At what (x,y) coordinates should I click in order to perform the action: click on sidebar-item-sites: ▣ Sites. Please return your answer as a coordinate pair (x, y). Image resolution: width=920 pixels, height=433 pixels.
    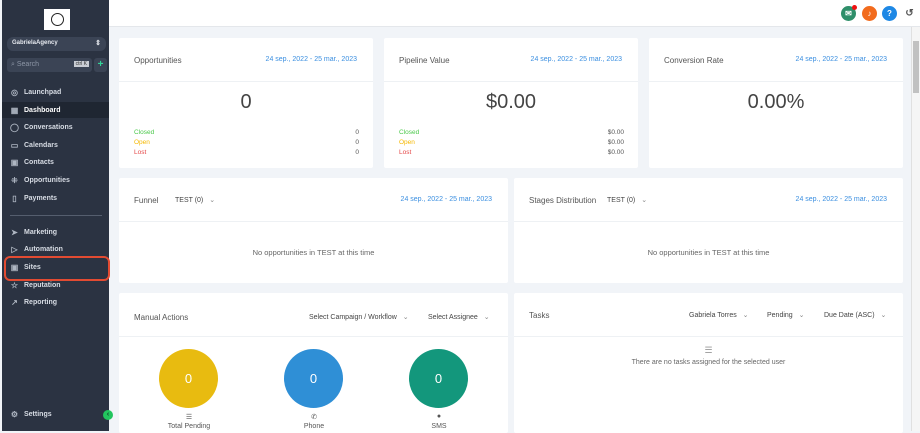
    Looking at the image, I should click on (55, 267).